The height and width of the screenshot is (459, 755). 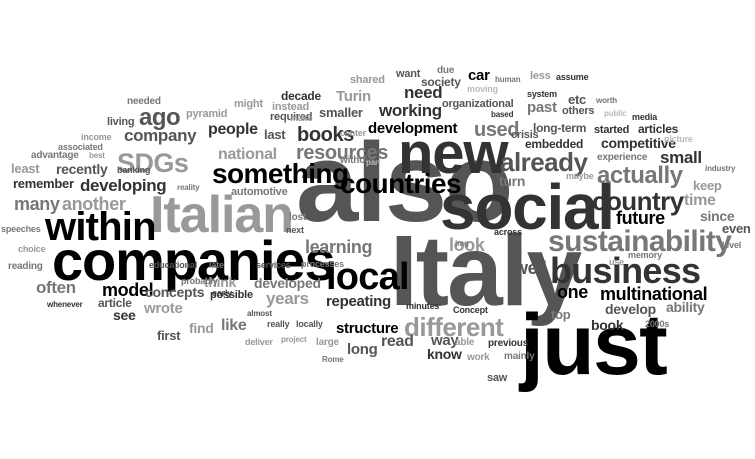 I want to click on word-less: less, so click(x=540, y=76).